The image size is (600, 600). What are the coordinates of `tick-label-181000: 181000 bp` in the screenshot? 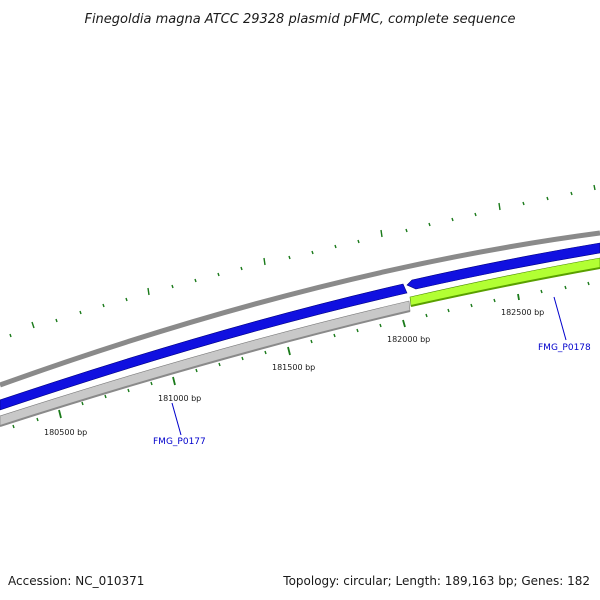 It's located at (179, 398).